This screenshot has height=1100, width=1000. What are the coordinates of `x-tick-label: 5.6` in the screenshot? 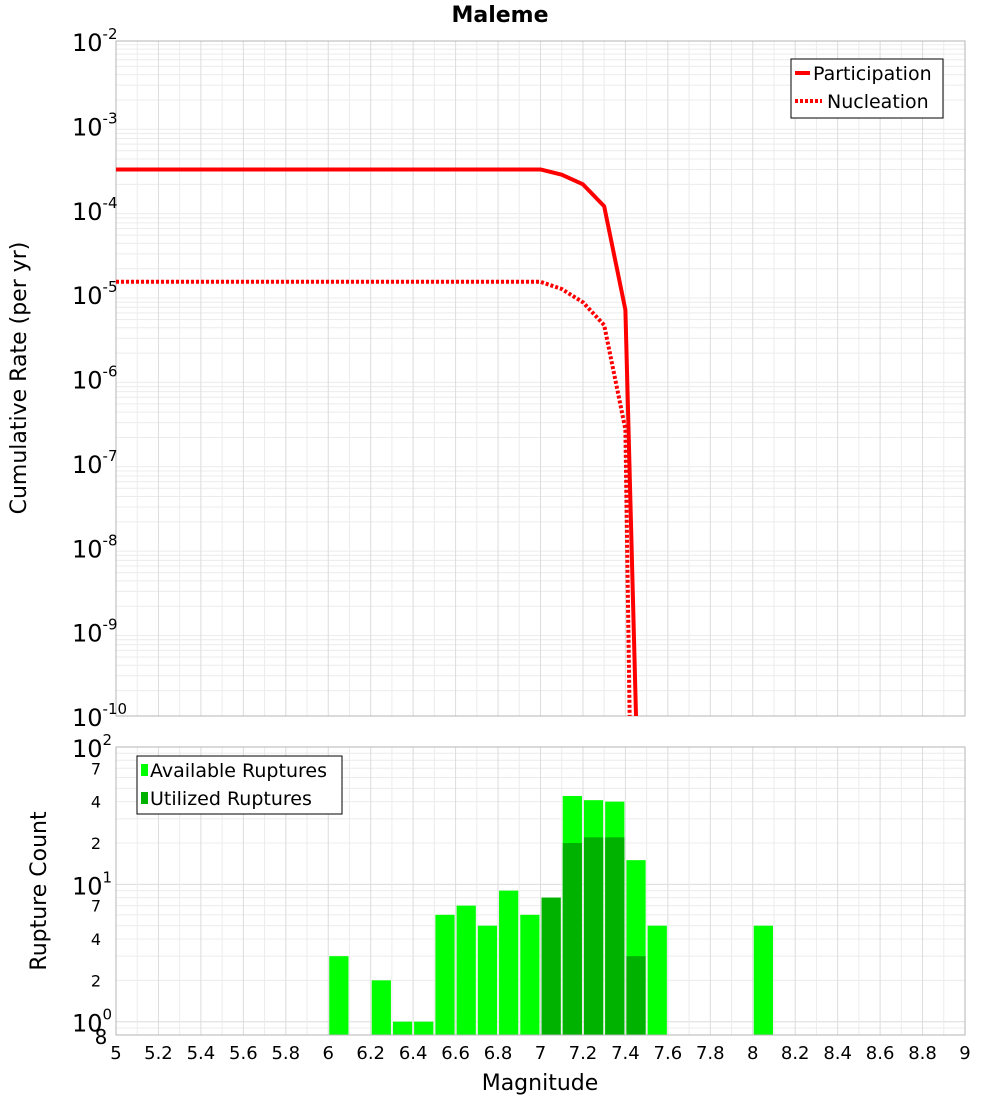 It's located at (243, 1053).